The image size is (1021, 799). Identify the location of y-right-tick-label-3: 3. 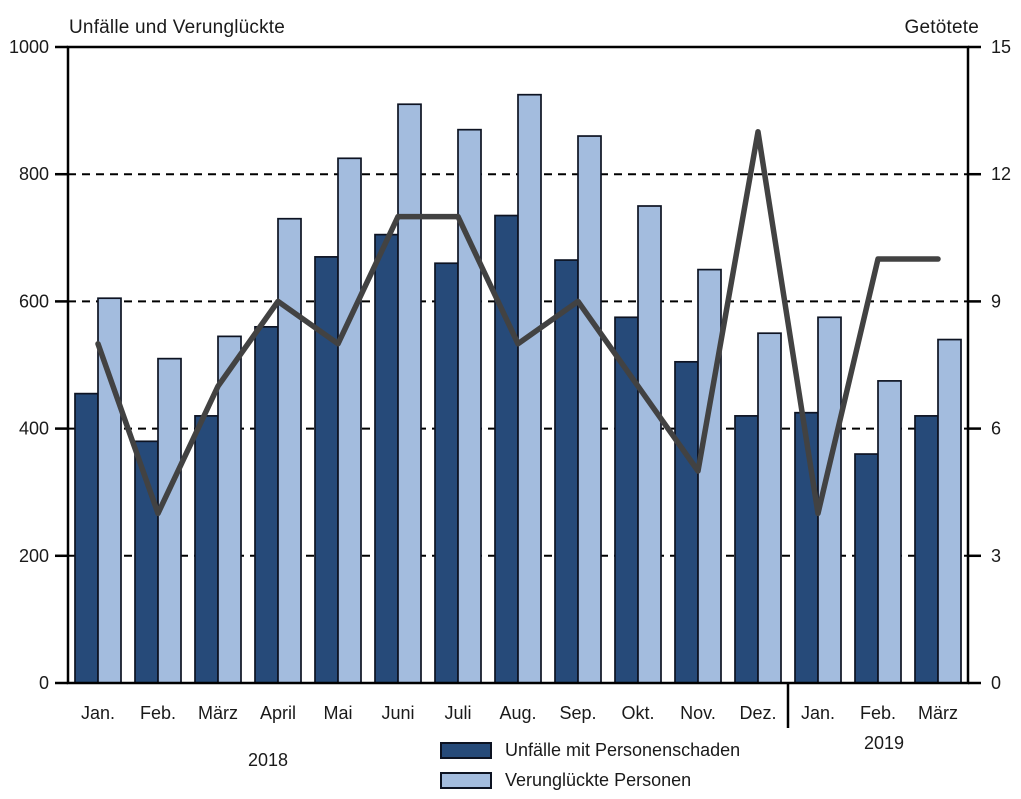
(996, 556).